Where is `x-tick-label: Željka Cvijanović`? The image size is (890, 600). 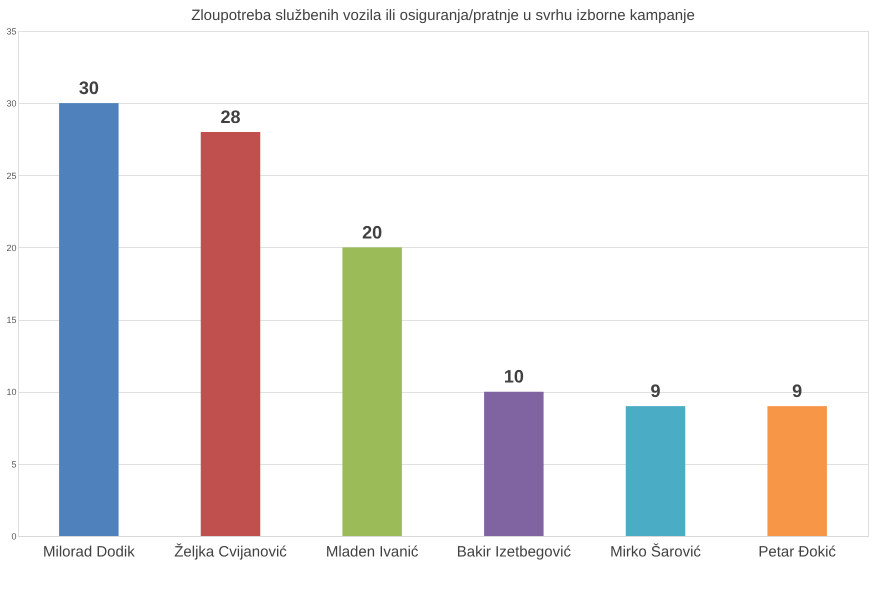
x-tick-label: Željka Cvijanović is located at coordinates (231, 551).